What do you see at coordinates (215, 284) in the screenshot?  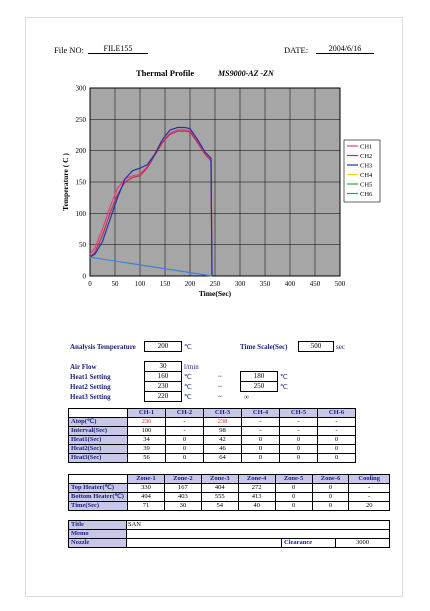 I see `x-tick-label: 250` at bounding box center [215, 284].